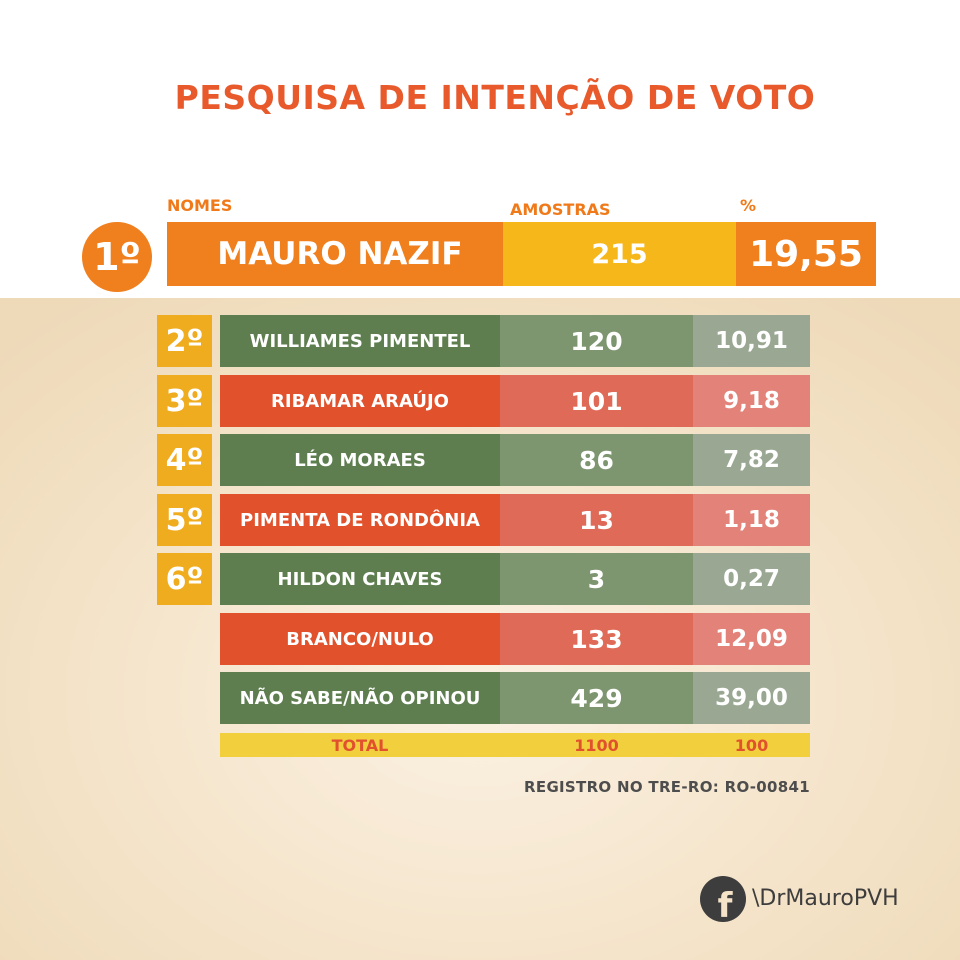 This screenshot has width=960, height=960. Describe the element at coordinates (751, 460) in the screenshot. I see `candidate-percent: 7,82` at that location.